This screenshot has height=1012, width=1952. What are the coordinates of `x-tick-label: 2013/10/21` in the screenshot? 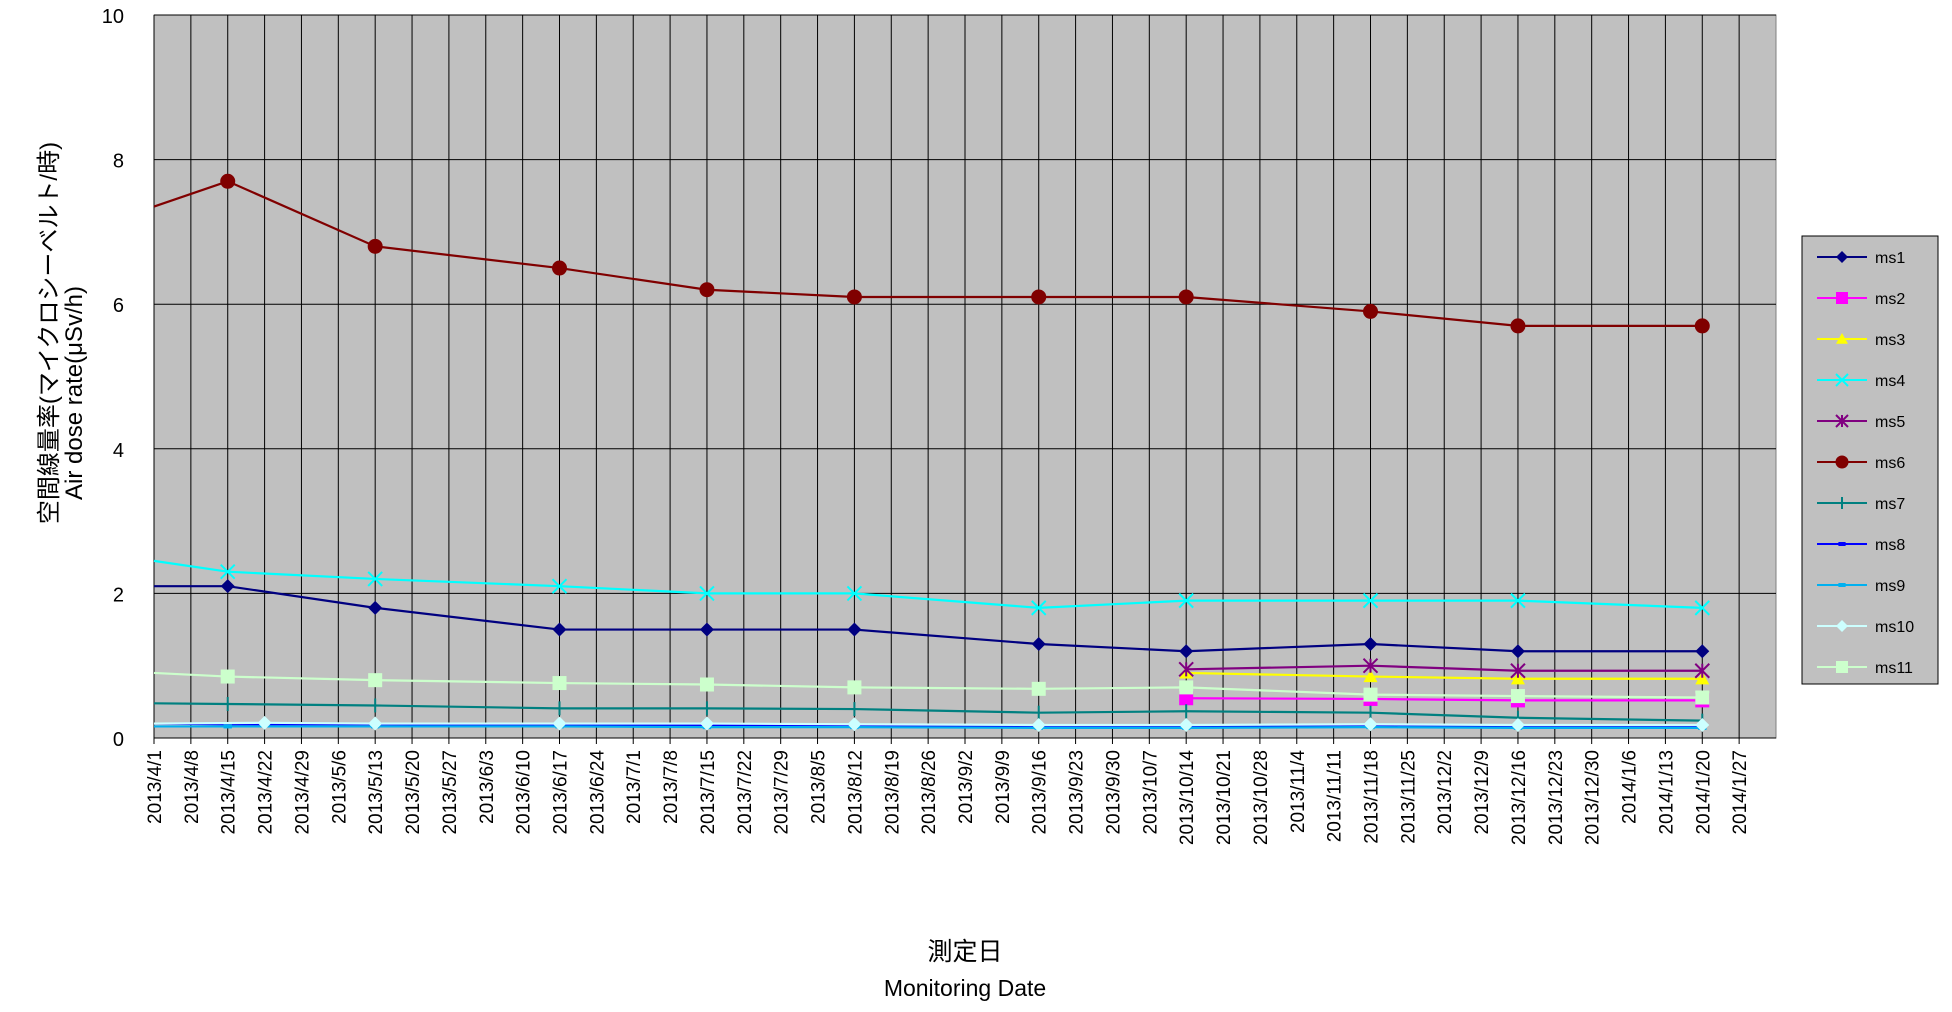 It's located at (1224, 797).